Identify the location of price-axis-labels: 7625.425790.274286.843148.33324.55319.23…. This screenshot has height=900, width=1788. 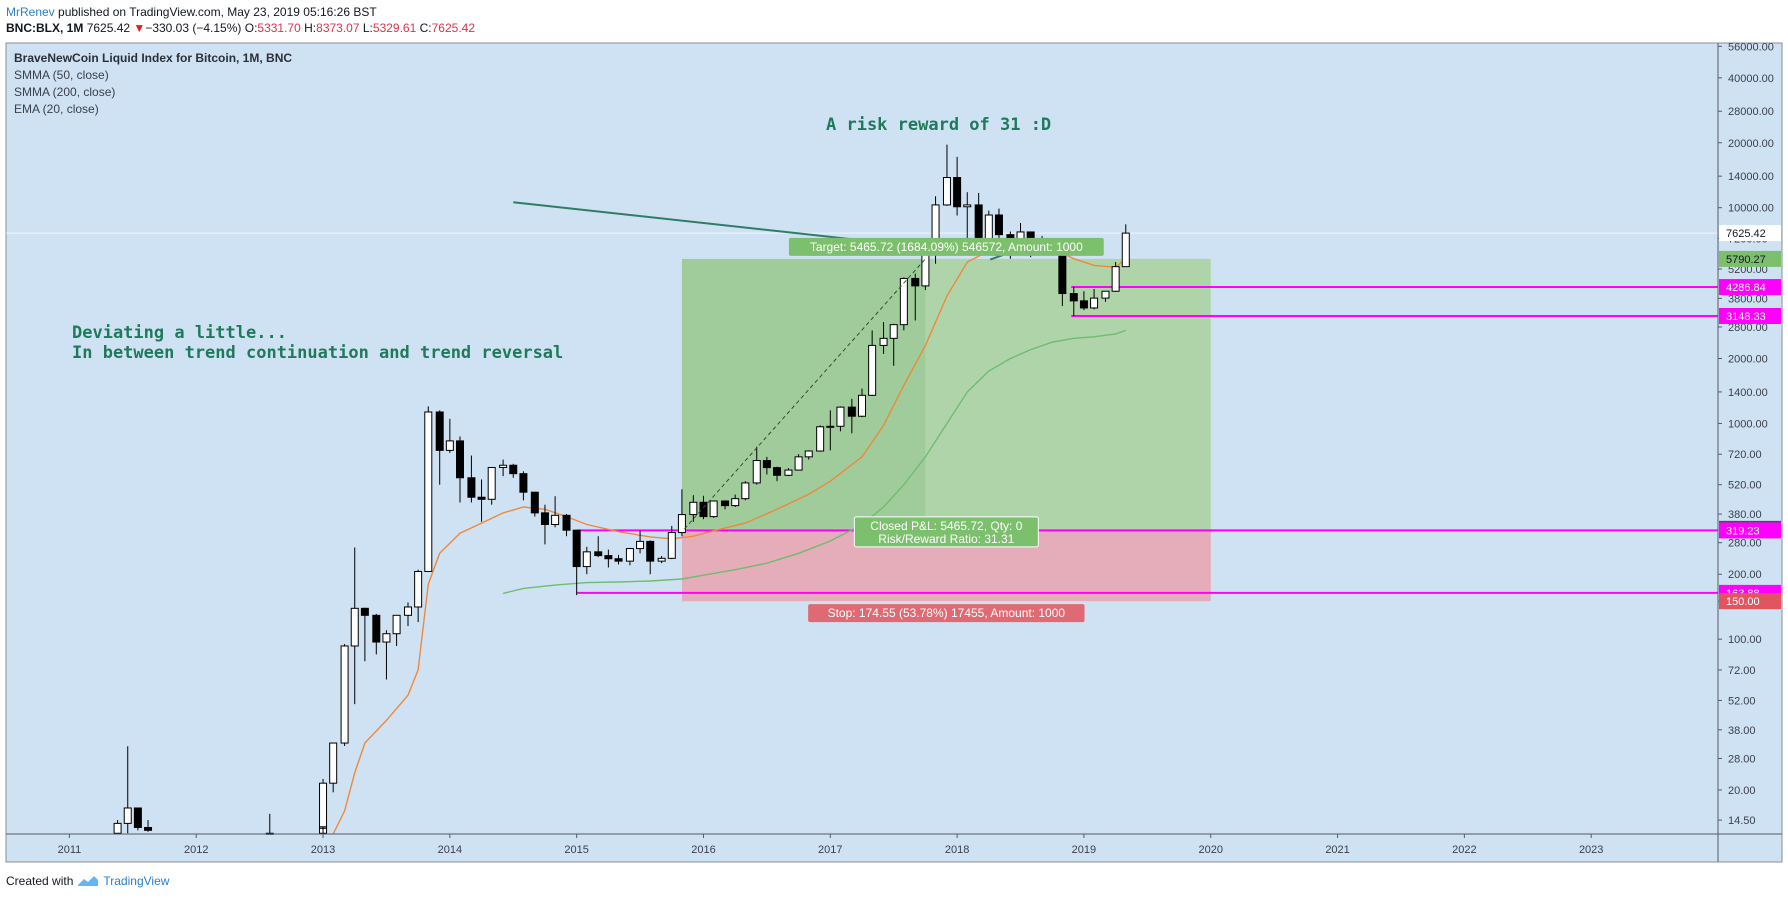
(1750, 417).